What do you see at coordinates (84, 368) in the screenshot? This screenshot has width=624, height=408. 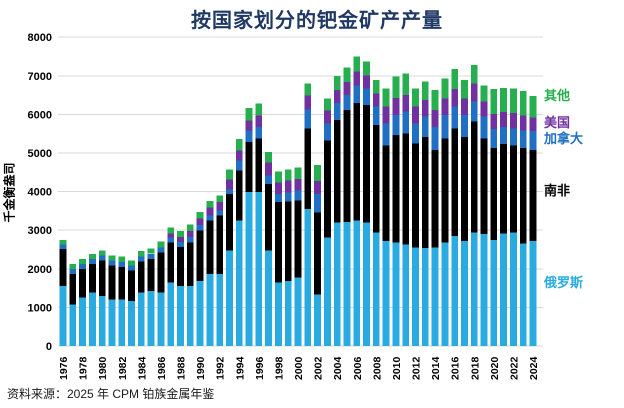 I see `x-tick-label: 1978` at bounding box center [84, 368].